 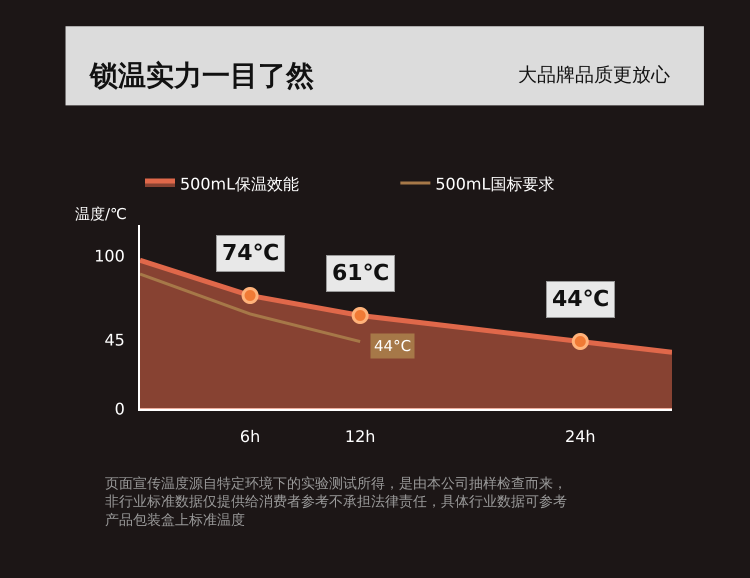 I want to click on x-tick-label: 6h, so click(x=250, y=436).